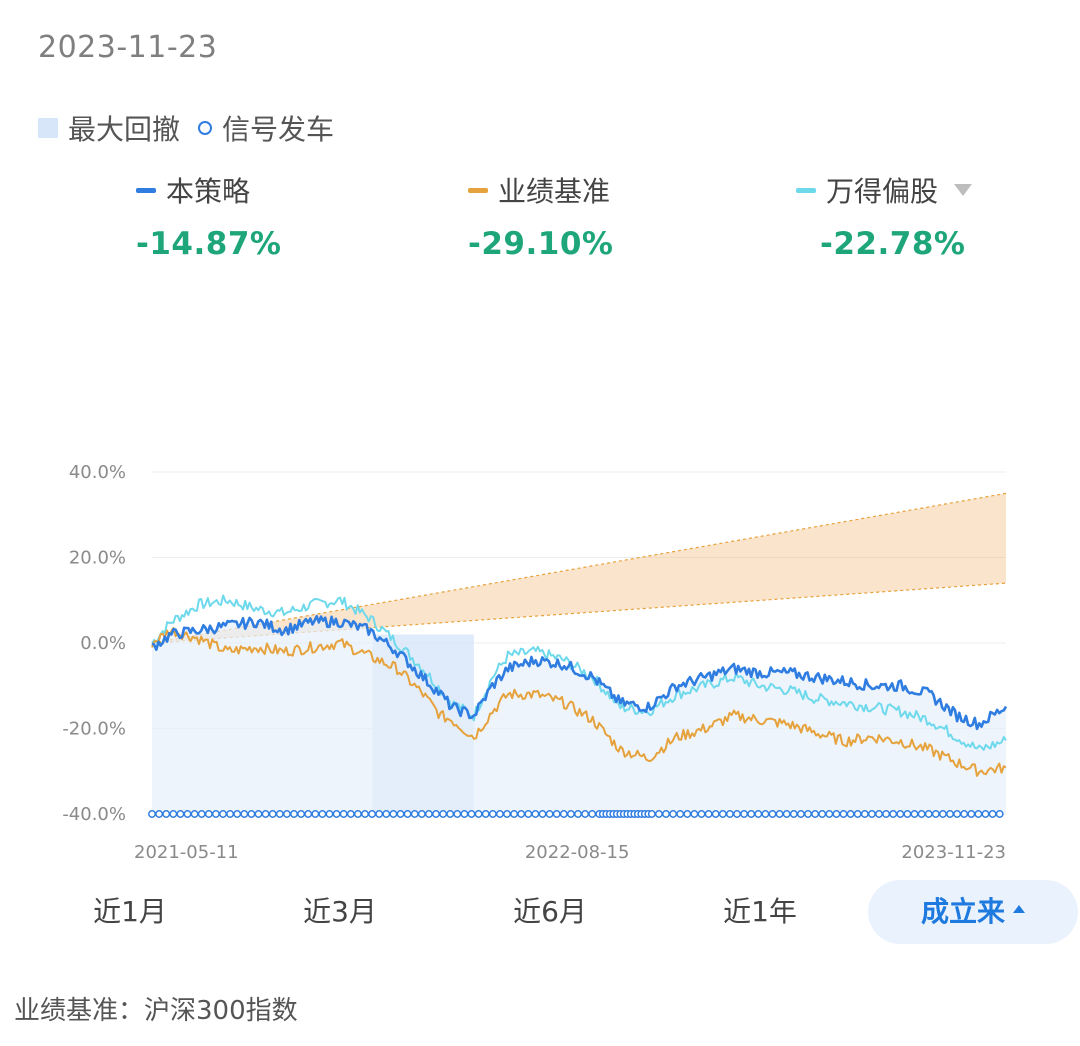 The image size is (1080, 1046). I want to click on tab-6-months: 近6月, so click(550, 911).